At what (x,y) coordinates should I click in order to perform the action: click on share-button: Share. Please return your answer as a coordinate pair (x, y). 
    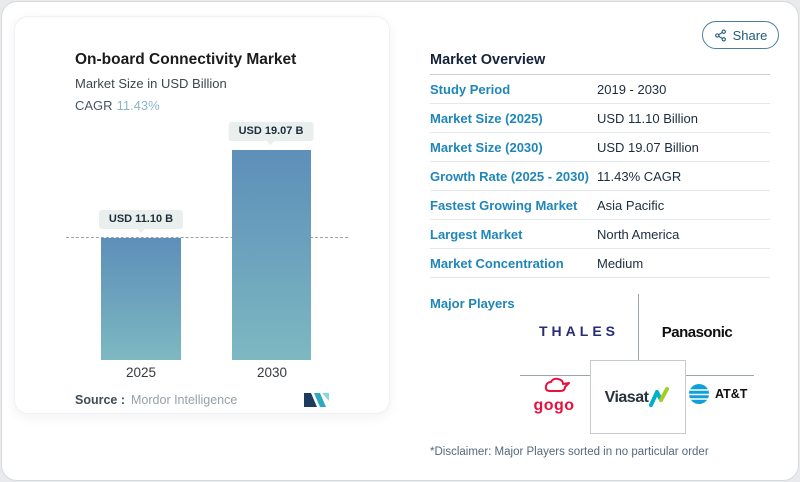
    Looking at the image, I should click on (740, 35).